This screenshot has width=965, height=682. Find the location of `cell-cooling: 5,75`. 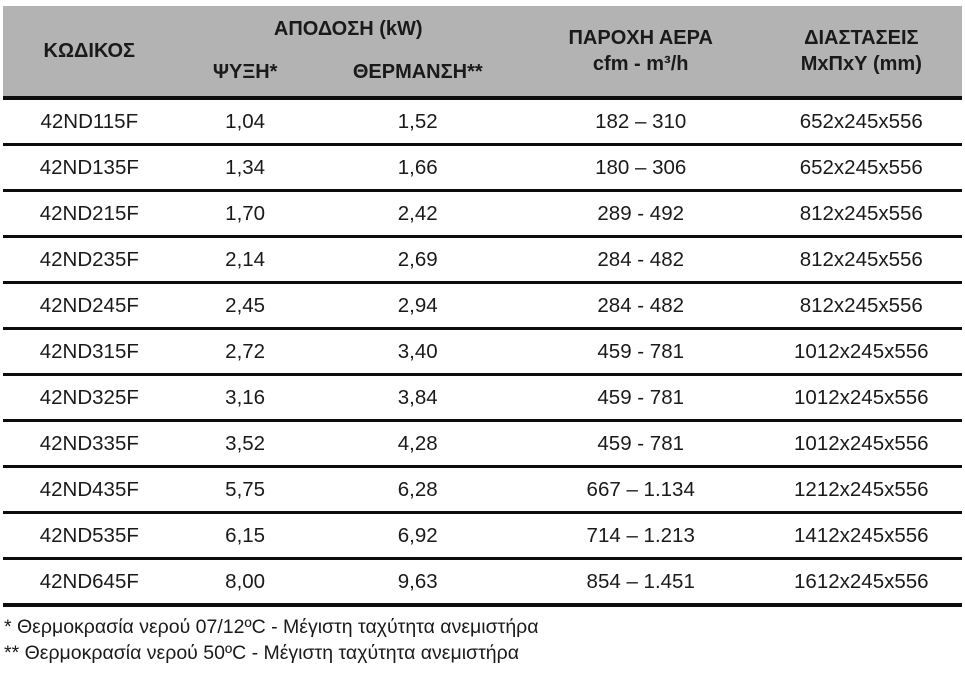

cell-cooling: 5,75 is located at coordinates (245, 490).